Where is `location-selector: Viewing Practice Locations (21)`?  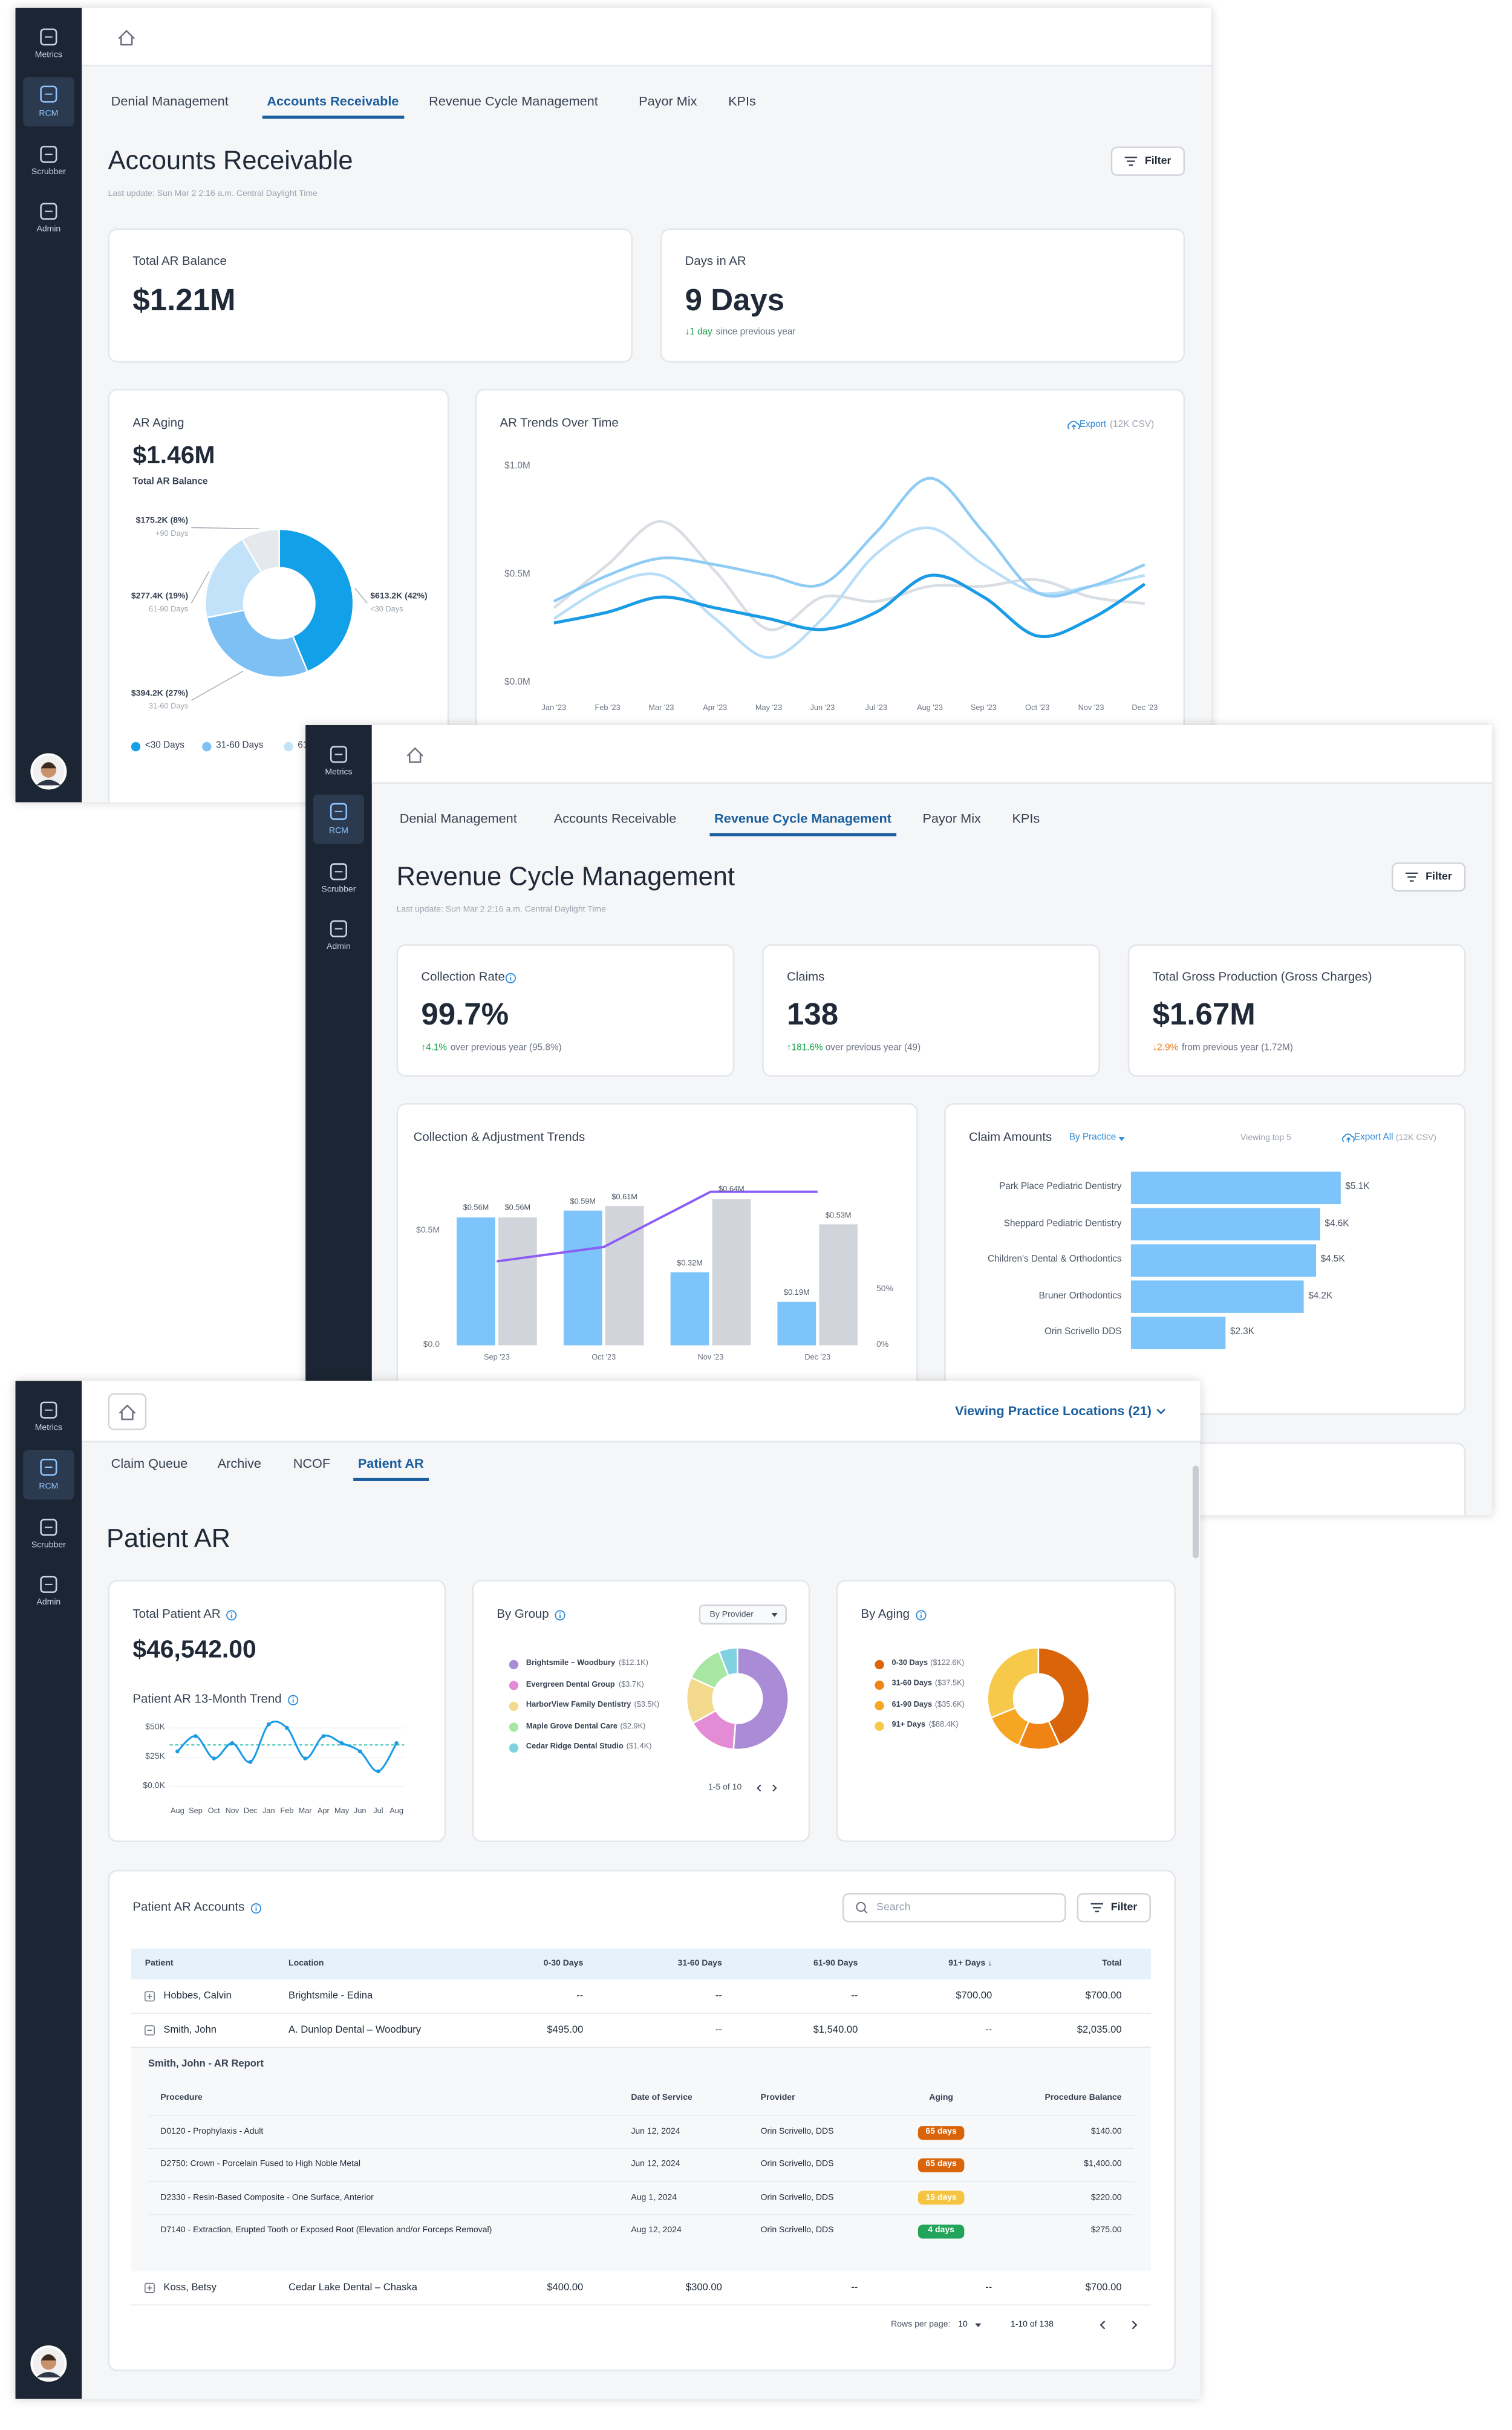 location-selector: Viewing Practice Locations (21) is located at coordinates (1053, 1410).